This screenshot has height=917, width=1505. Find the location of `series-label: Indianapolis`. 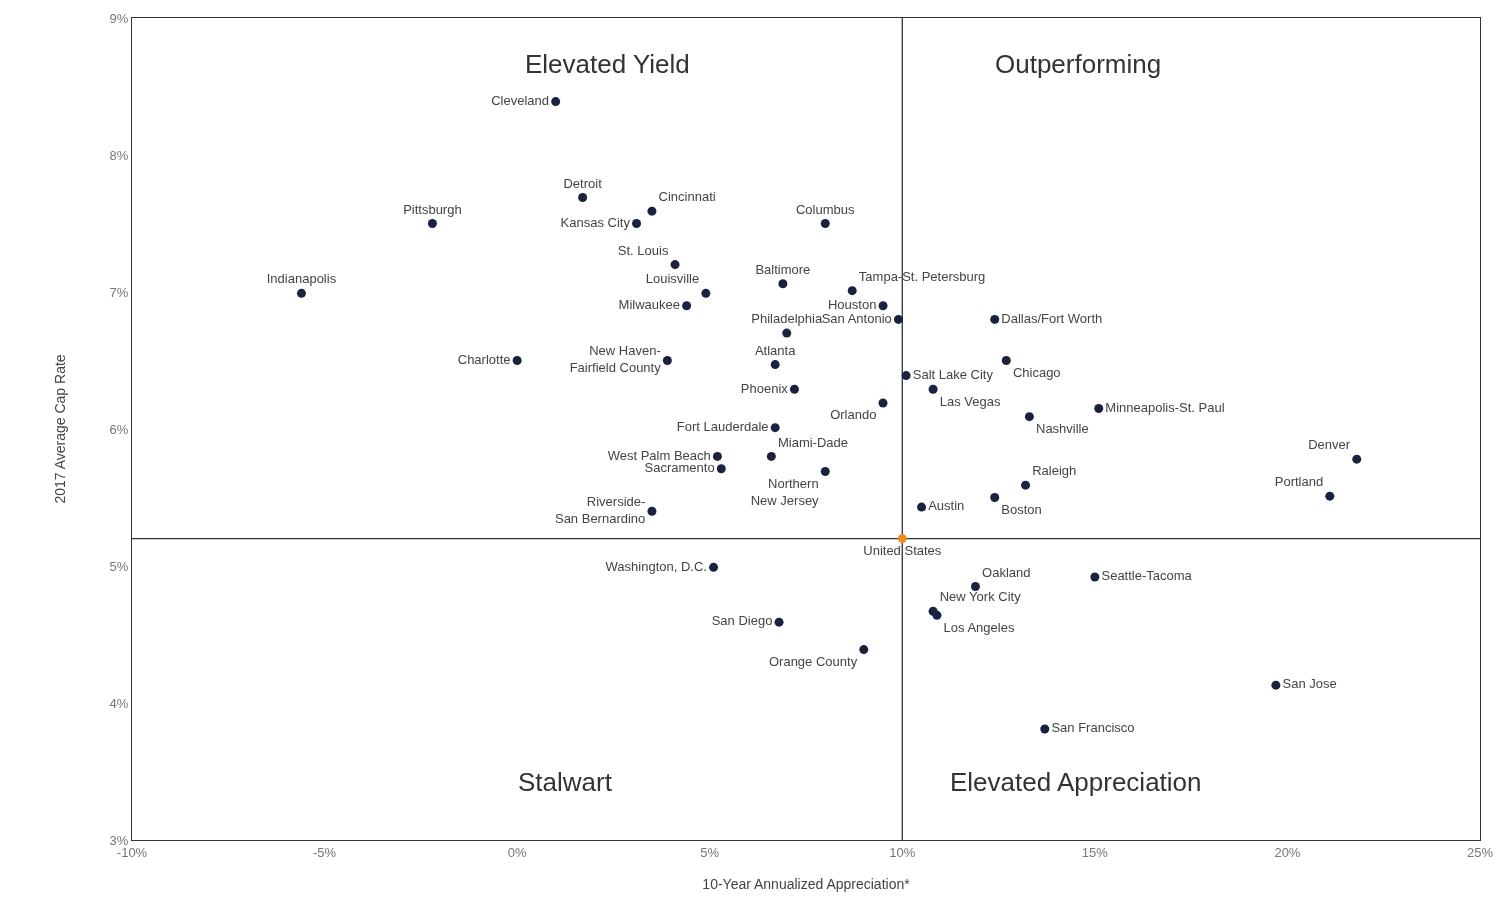

series-label: Indianapolis is located at coordinates (301, 279).